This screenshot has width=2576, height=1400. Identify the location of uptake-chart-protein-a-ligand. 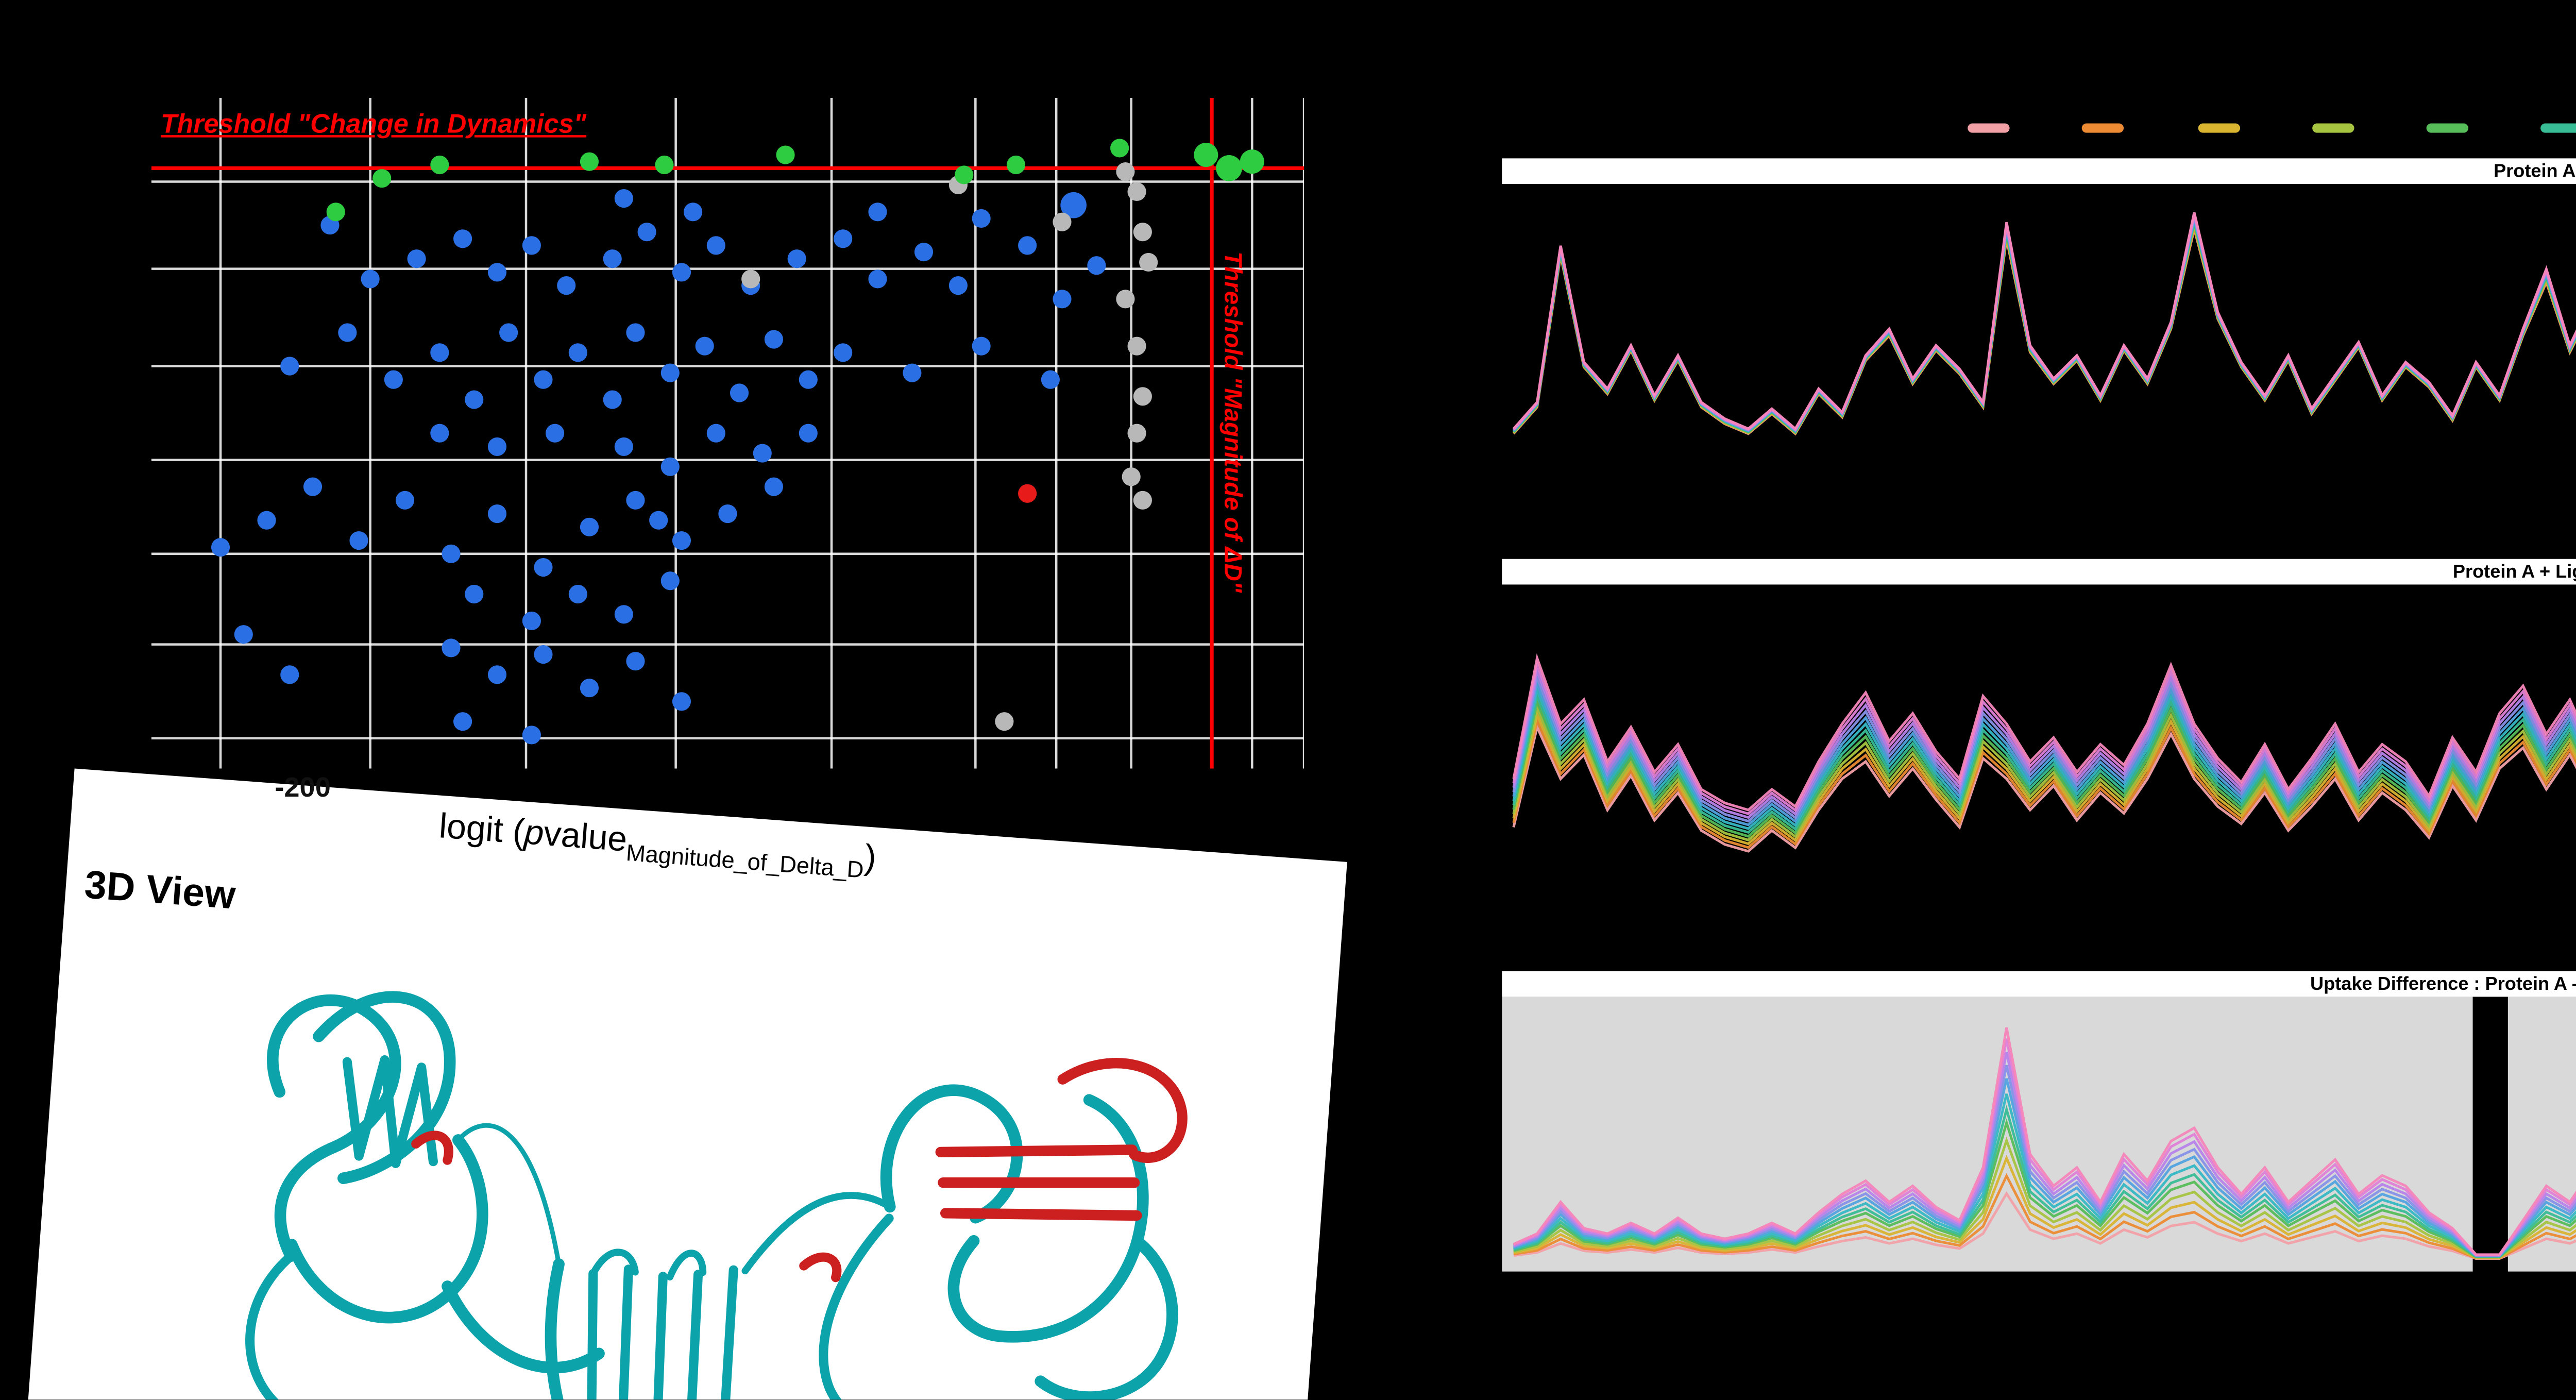
(2039, 768).